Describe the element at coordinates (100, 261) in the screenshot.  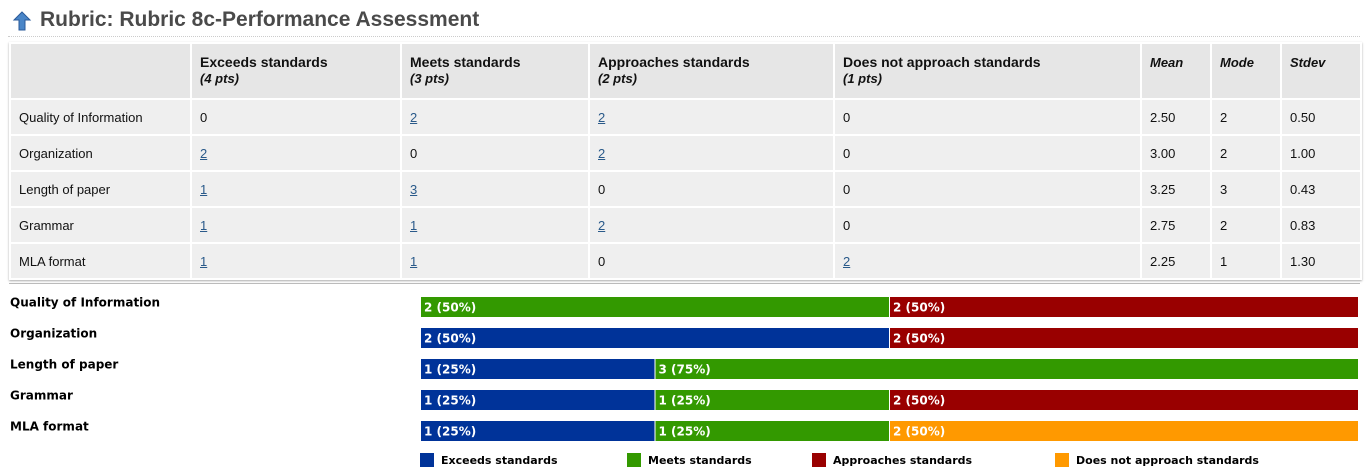
I see `row-label: MLA format` at that location.